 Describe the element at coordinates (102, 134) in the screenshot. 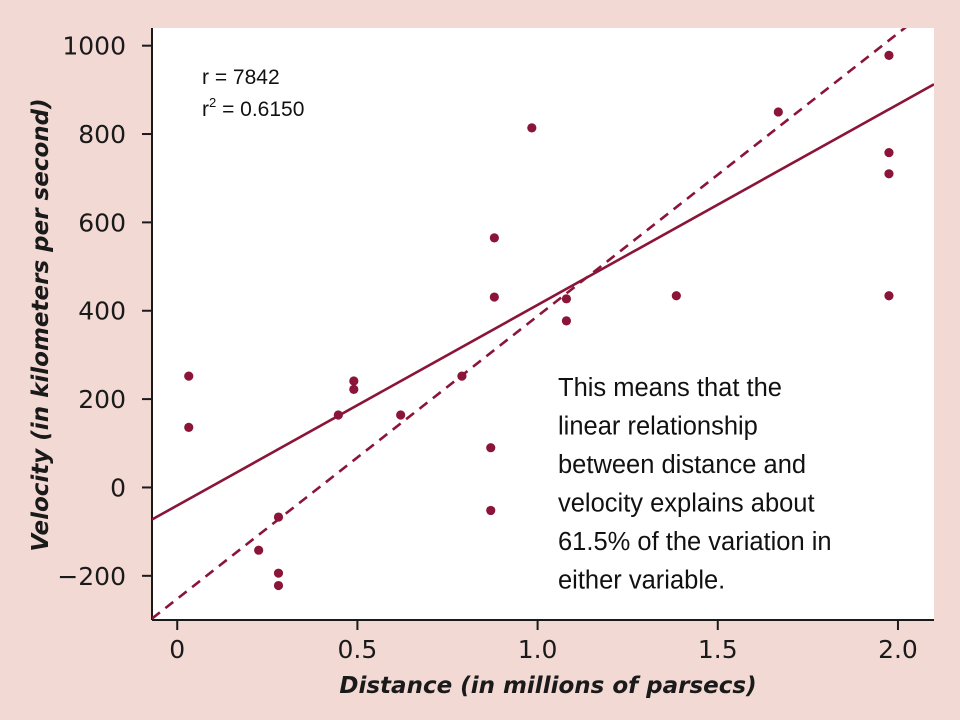

I see `y-tick-label: 800` at that location.